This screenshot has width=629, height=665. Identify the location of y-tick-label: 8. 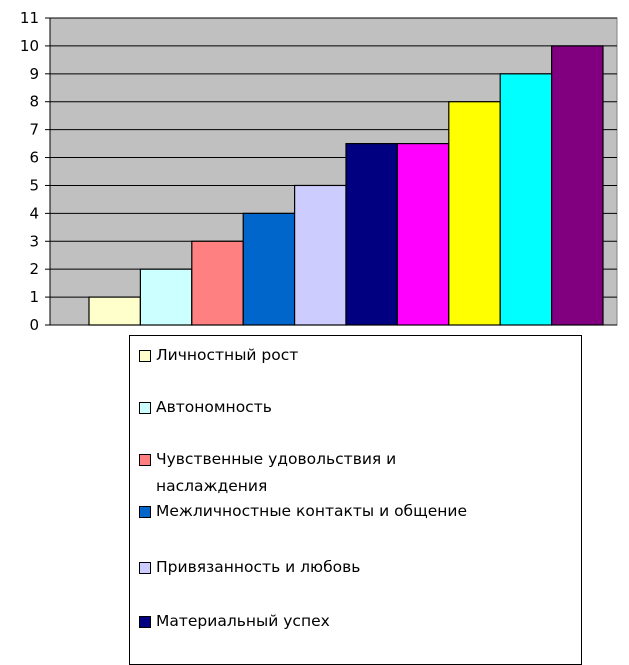
(34, 102).